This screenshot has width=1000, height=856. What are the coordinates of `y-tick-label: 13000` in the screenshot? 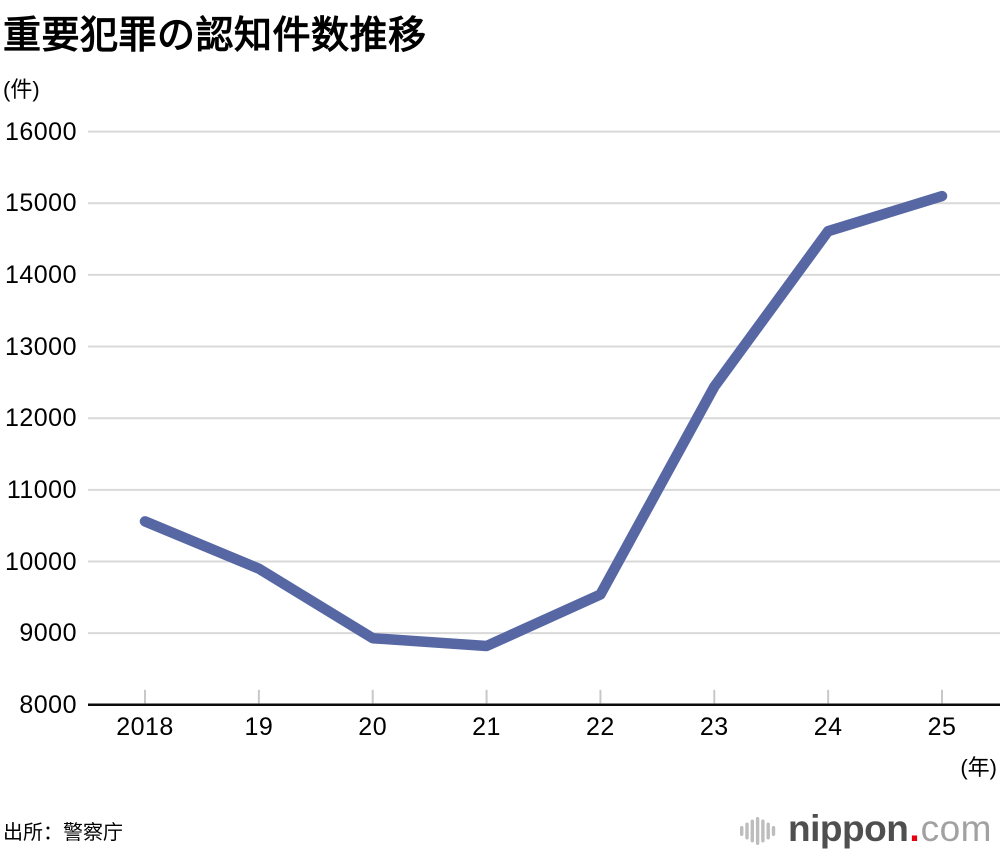 It's located at (40, 346).